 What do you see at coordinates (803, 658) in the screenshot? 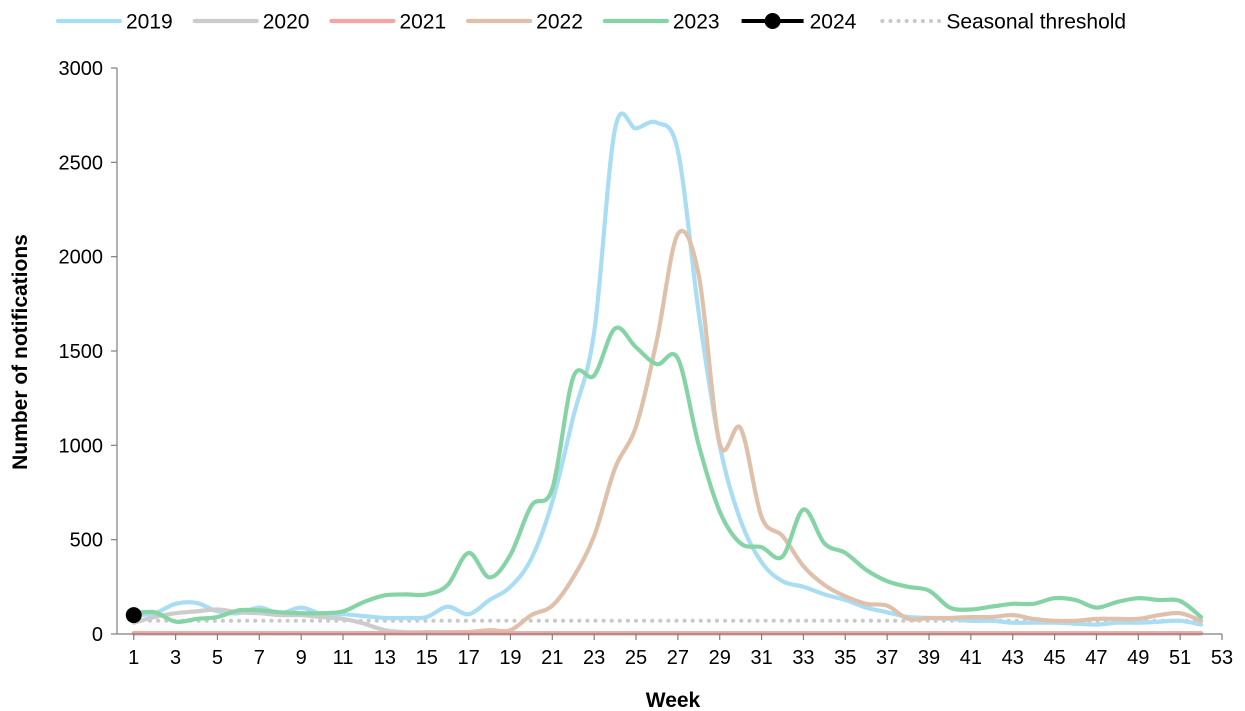
I see `x-tick-label: 33` at bounding box center [803, 658].